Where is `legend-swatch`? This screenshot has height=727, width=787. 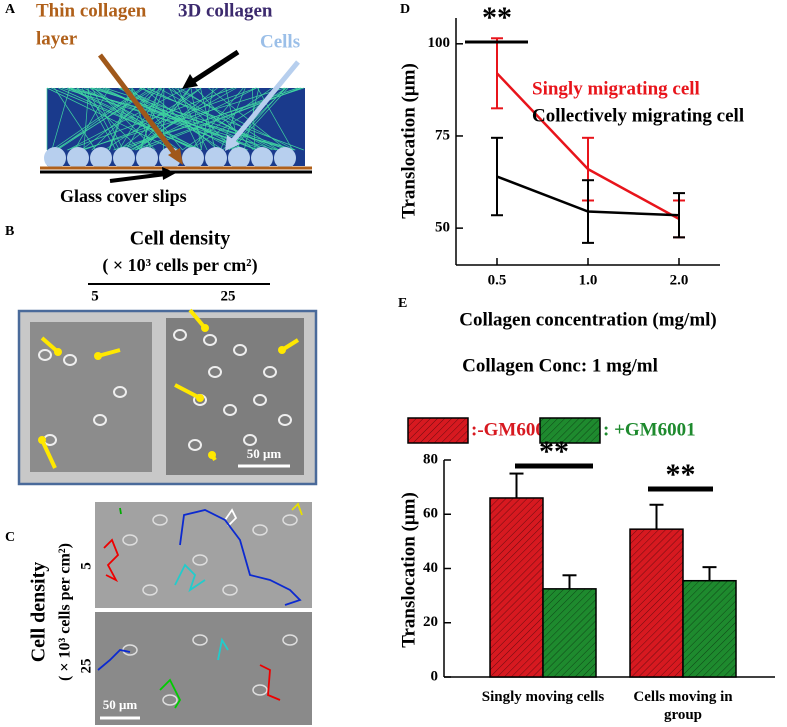
legend-swatch is located at coordinates (570, 430).